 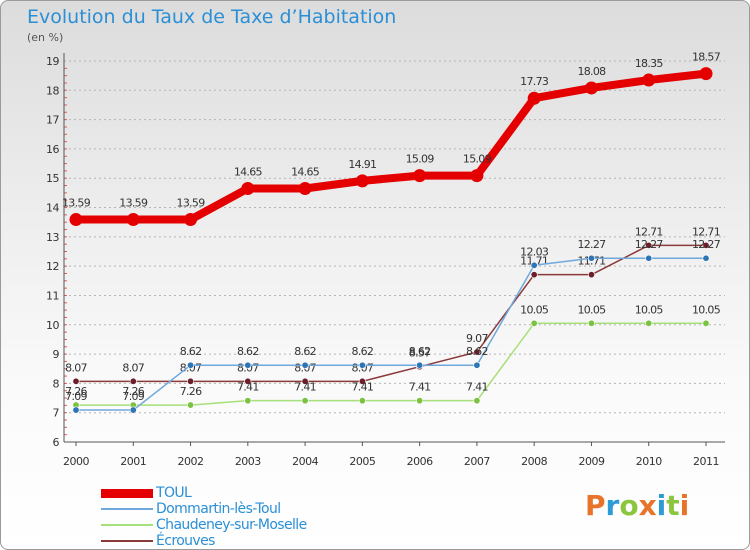 What do you see at coordinates (477, 159) in the screenshot?
I see `data-label: 15.09` at bounding box center [477, 159].